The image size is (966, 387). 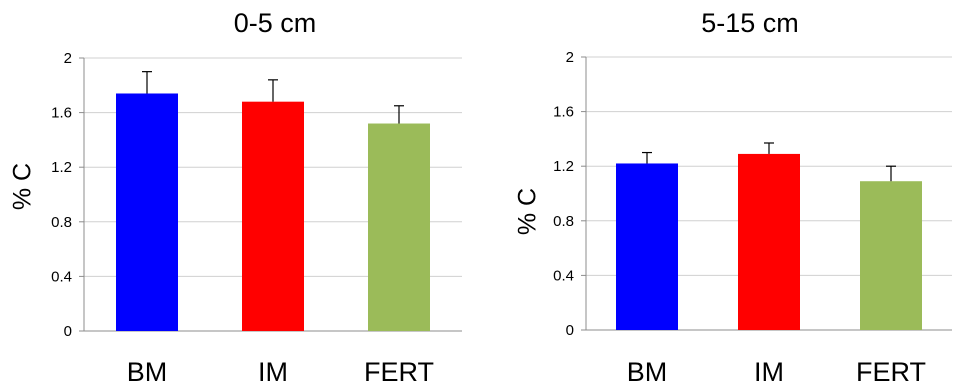 I want to click on chart-title: 0-5 cm, so click(x=275, y=23).